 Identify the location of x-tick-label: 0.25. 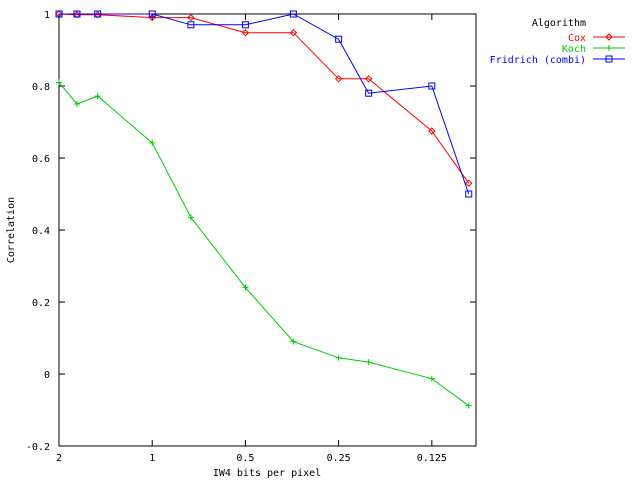
(339, 458).